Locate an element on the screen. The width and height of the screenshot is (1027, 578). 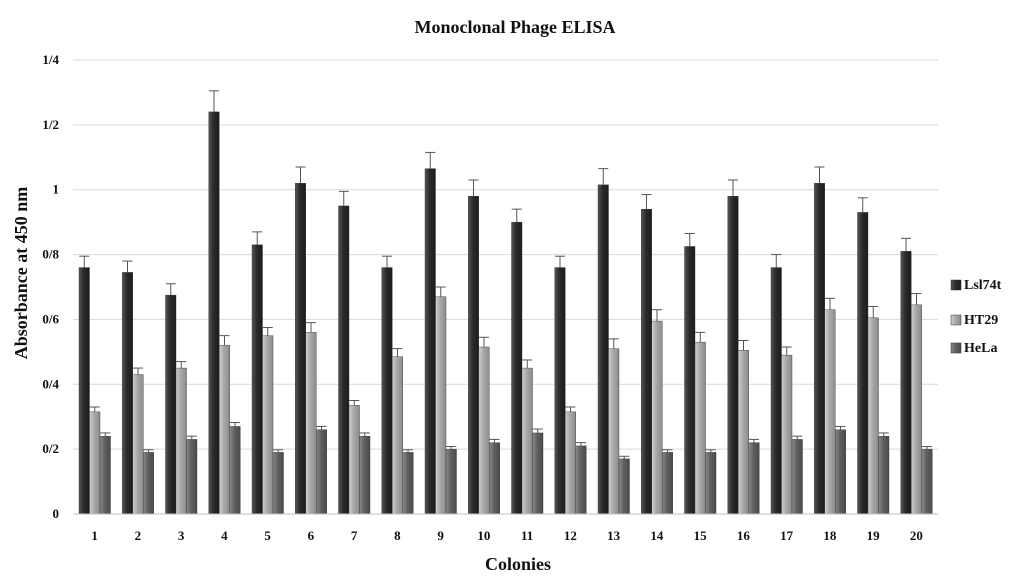
legend-swatch-hela is located at coordinates (956, 348).